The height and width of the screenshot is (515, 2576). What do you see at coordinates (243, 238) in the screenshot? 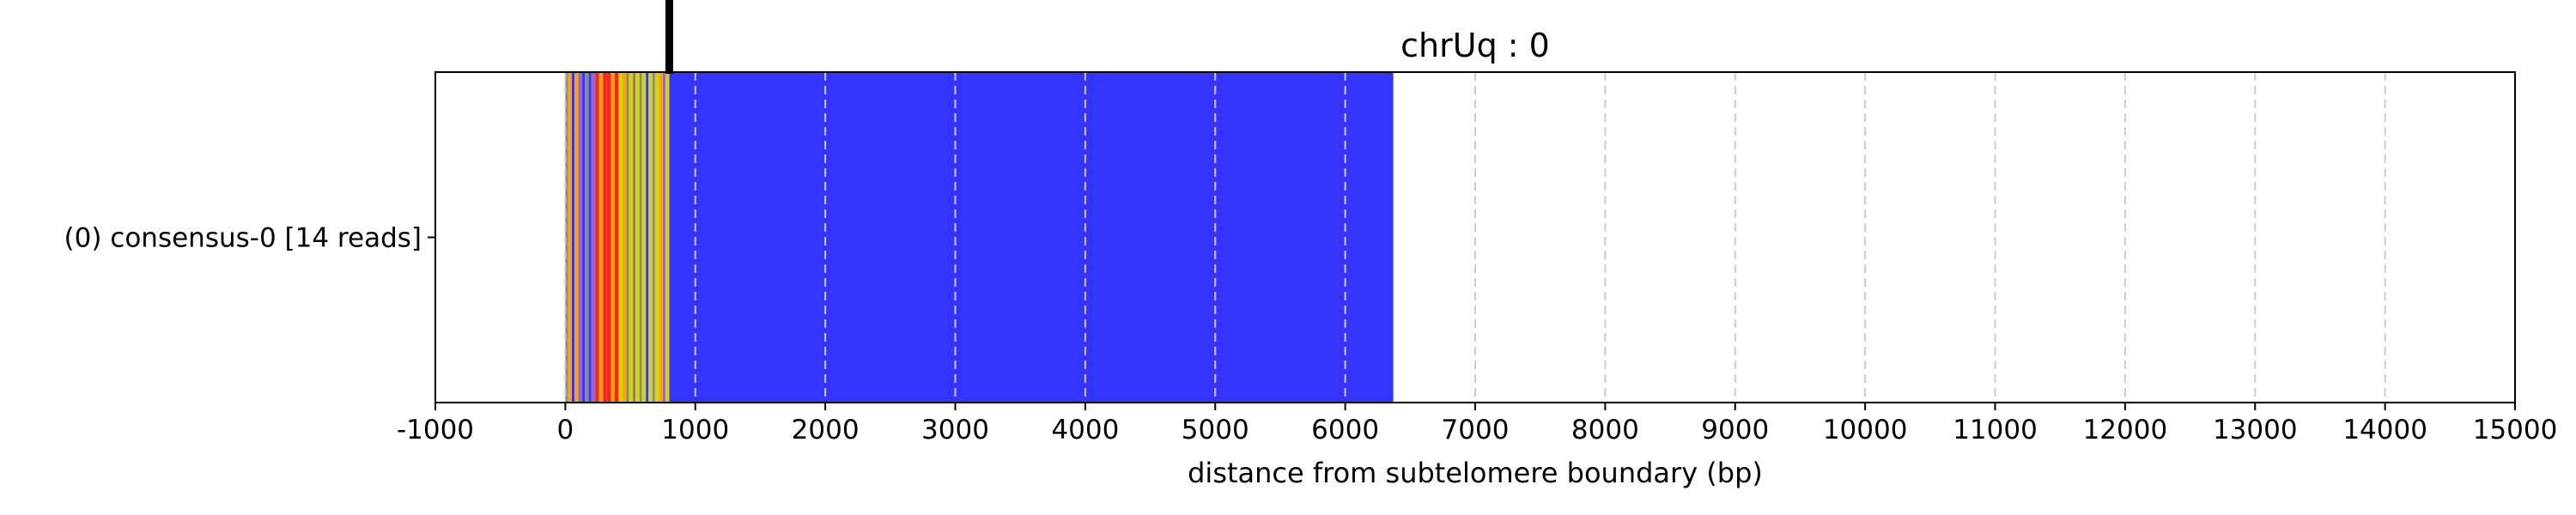
I see `y-tick-label-0: (0) consensus-0 [14 reads]` at bounding box center [243, 238].